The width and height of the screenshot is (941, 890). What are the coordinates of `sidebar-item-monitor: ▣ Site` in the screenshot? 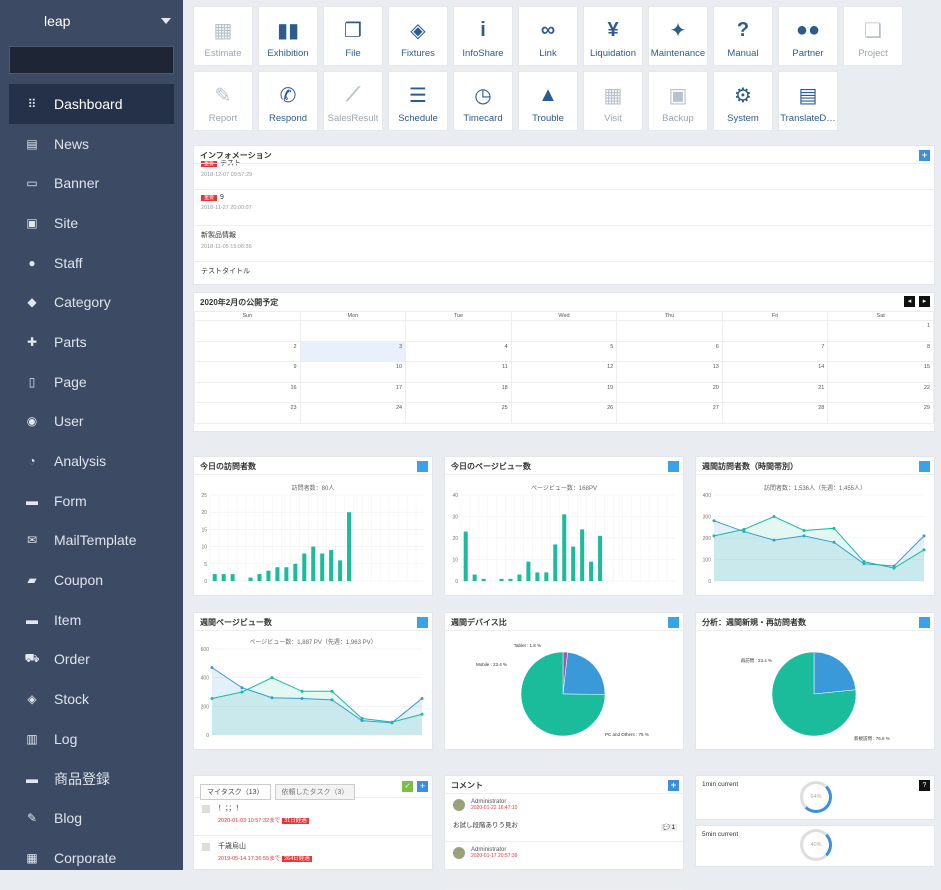 It's located at (91, 223).